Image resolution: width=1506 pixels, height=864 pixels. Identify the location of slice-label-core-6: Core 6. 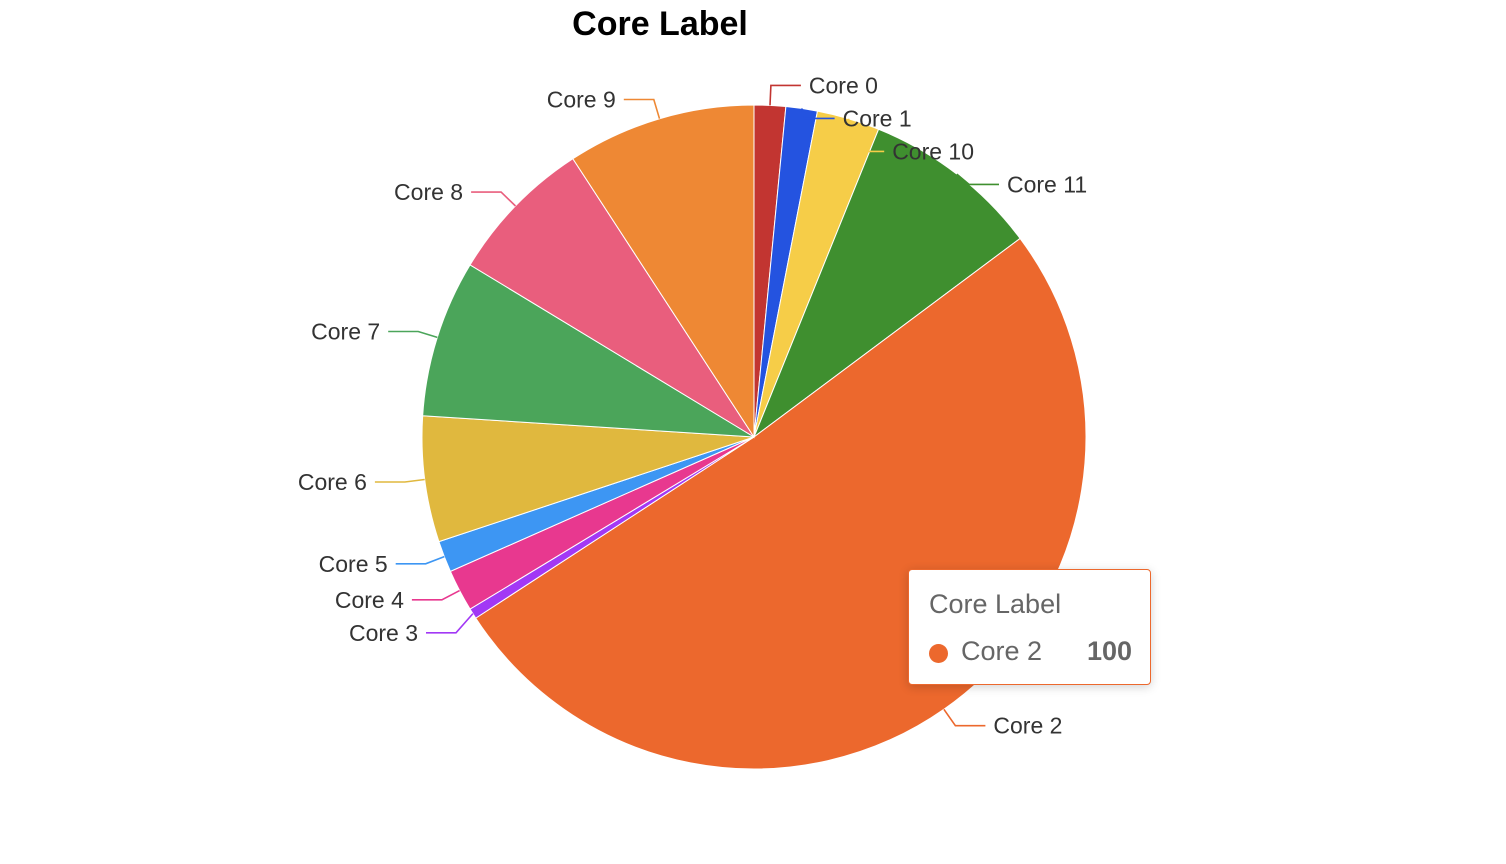
(332, 482).